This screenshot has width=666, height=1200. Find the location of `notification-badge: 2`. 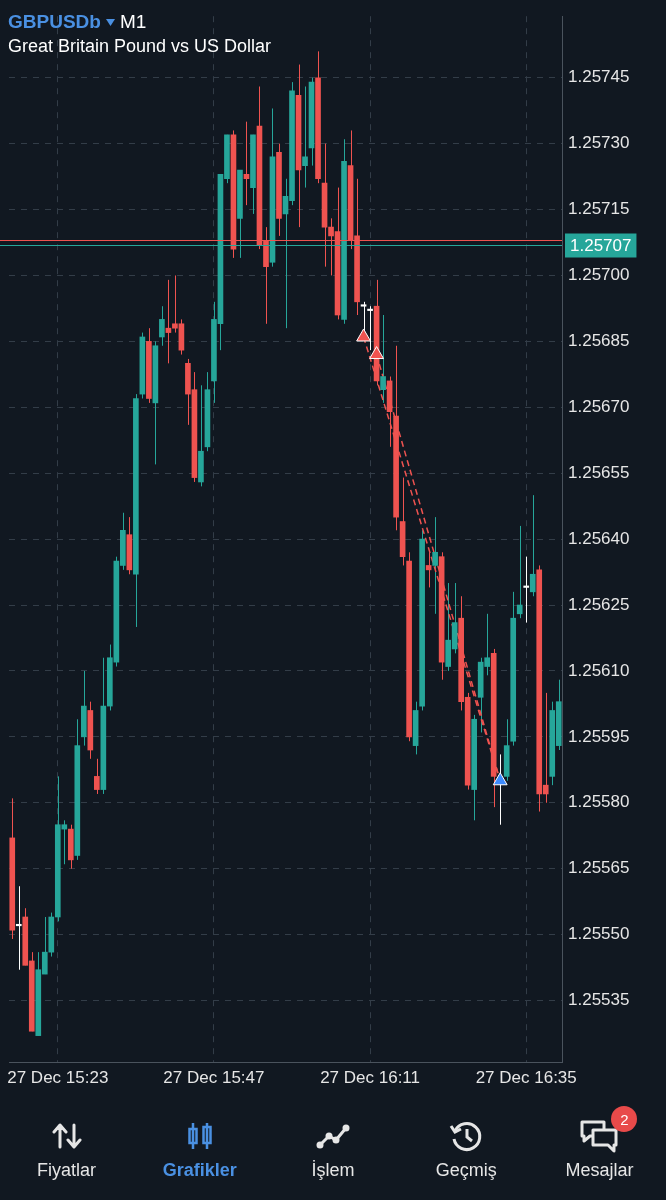

notification-badge: 2 is located at coordinates (624, 1119).